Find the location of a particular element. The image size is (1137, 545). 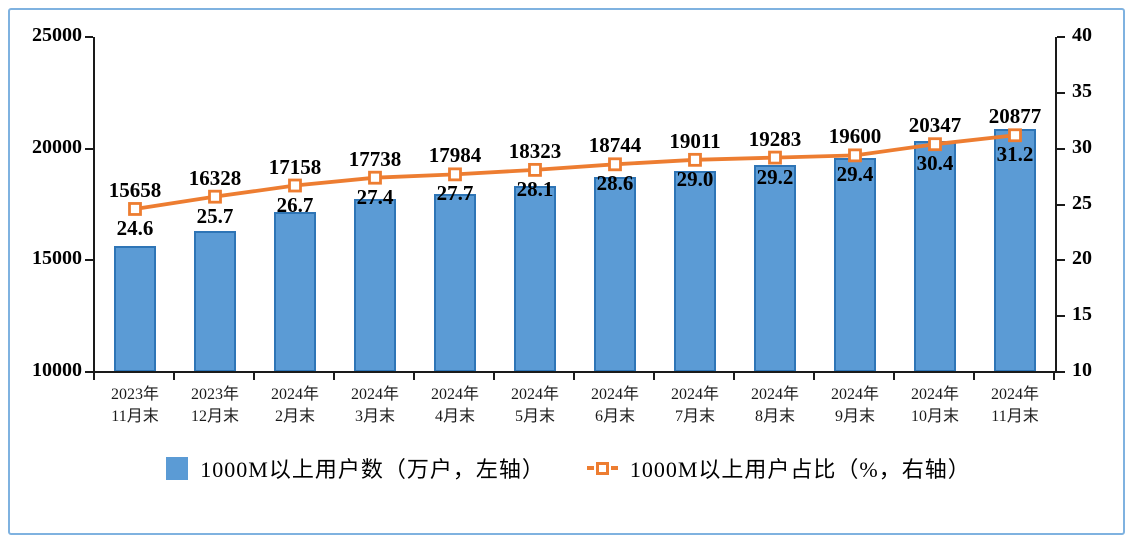

x-label-line2: 3月末 is located at coordinates (374, 416).